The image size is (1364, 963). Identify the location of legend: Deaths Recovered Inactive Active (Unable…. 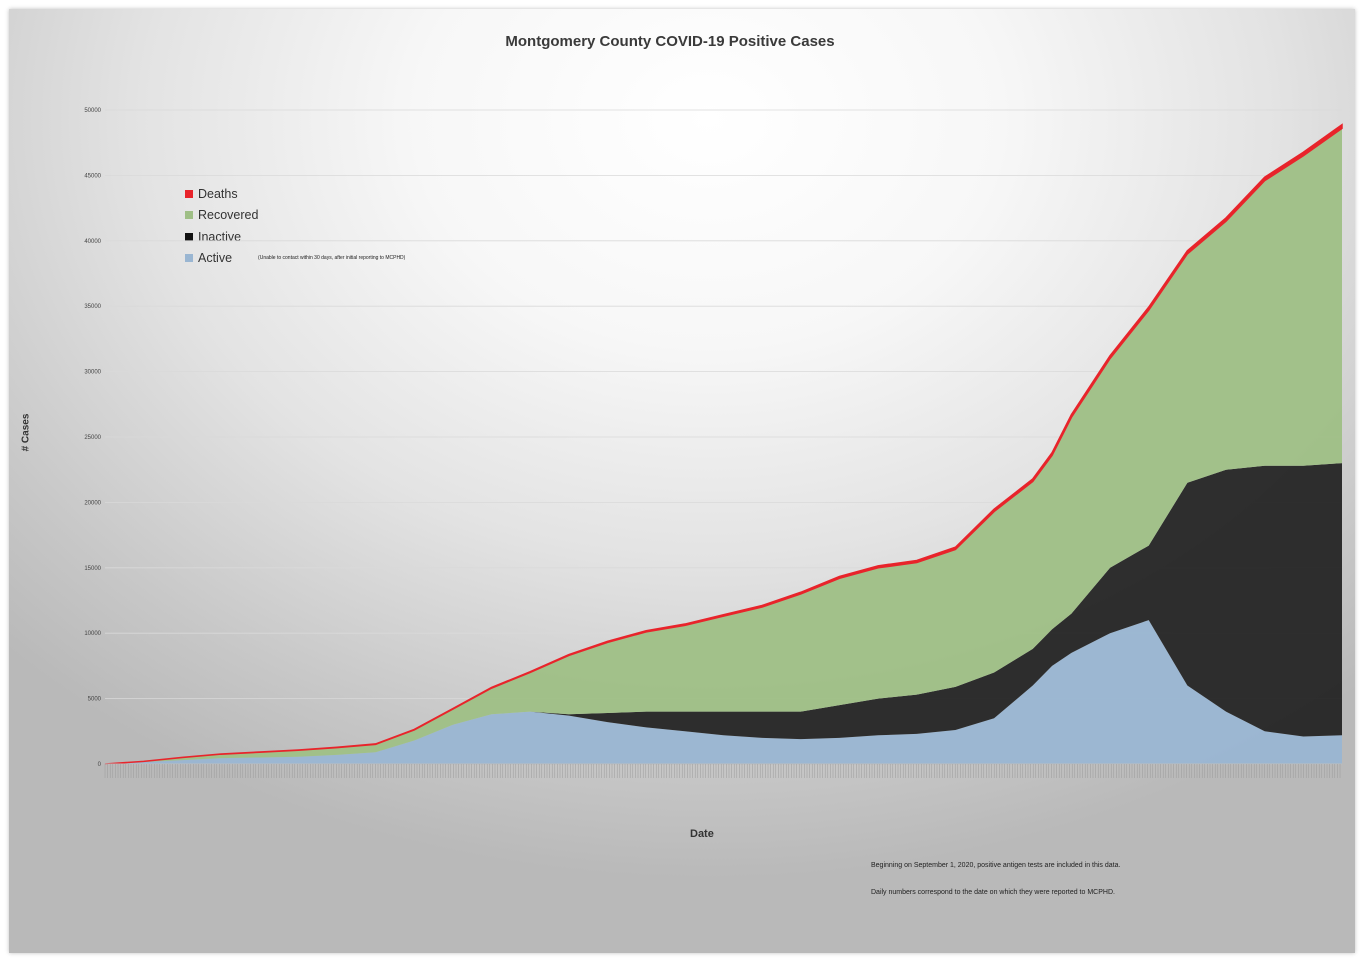
(295, 226).